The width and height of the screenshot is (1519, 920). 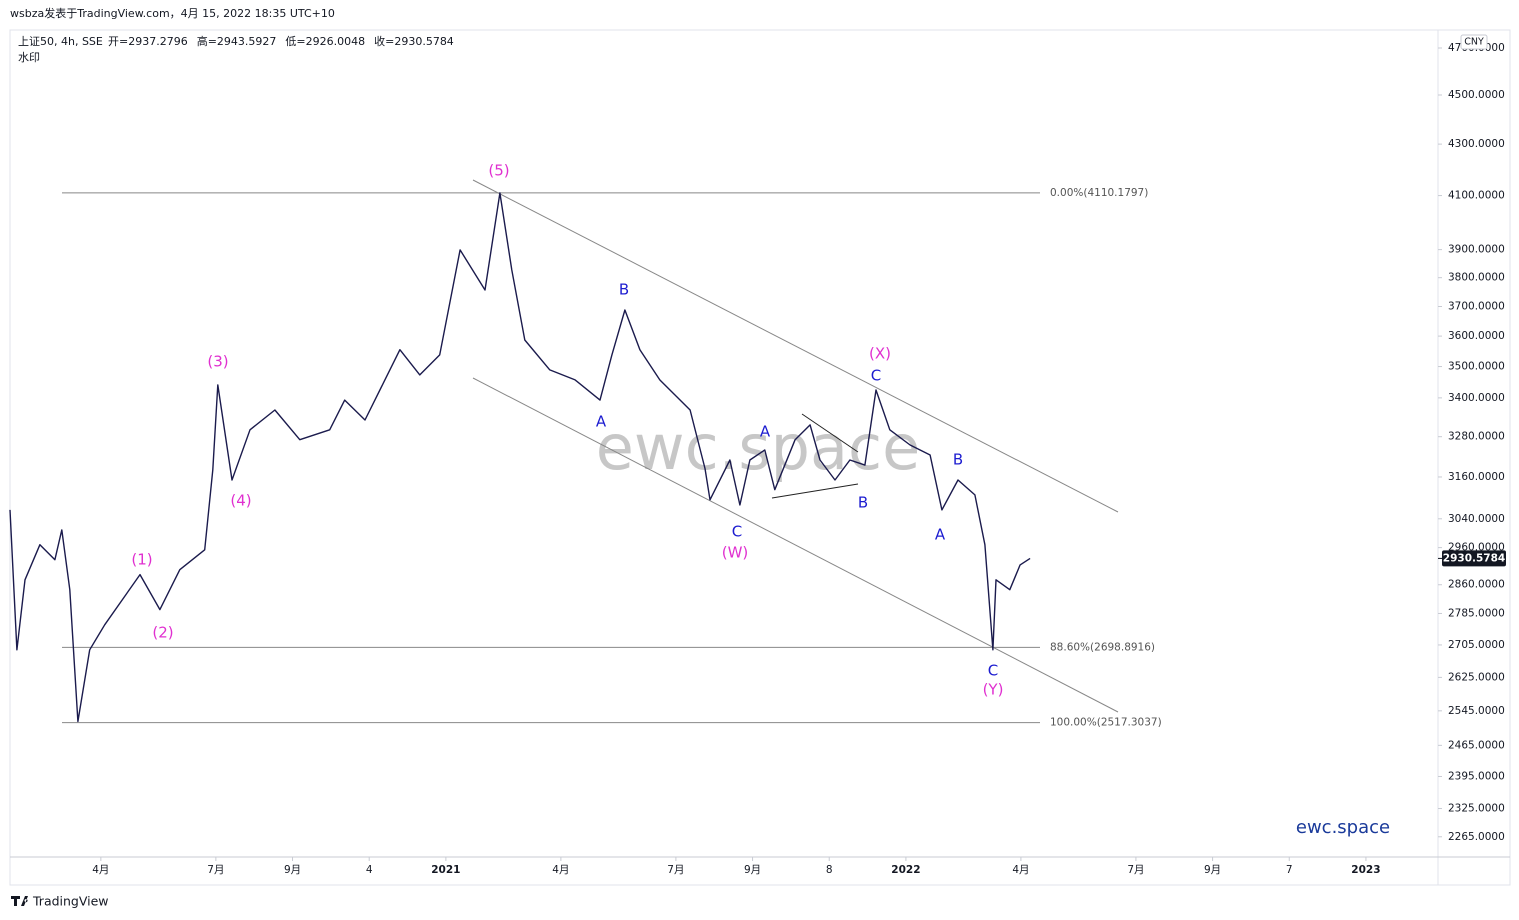 What do you see at coordinates (1476, 809) in the screenshot?
I see `y-tick-label: 2325.0000` at bounding box center [1476, 809].